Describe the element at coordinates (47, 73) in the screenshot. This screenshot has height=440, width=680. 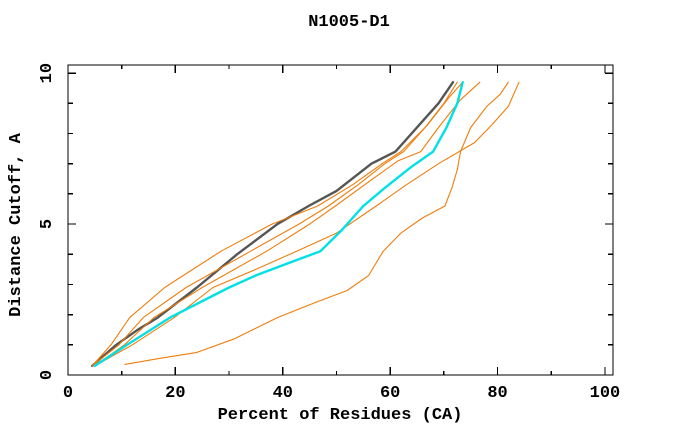
I see `y-tick-label: 10` at that location.